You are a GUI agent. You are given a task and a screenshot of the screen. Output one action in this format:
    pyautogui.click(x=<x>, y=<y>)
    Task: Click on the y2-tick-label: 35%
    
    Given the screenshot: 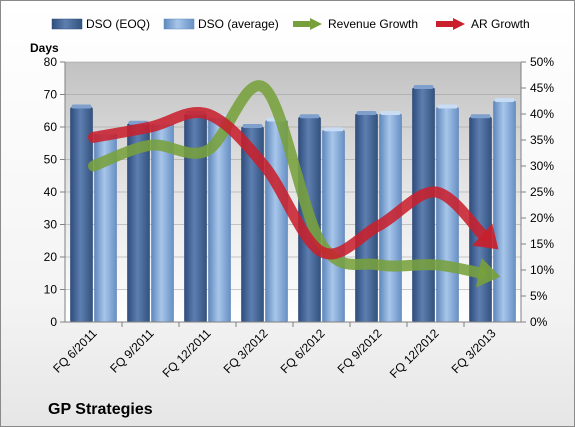 What is the action you would take?
    pyautogui.click(x=542, y=140)
    